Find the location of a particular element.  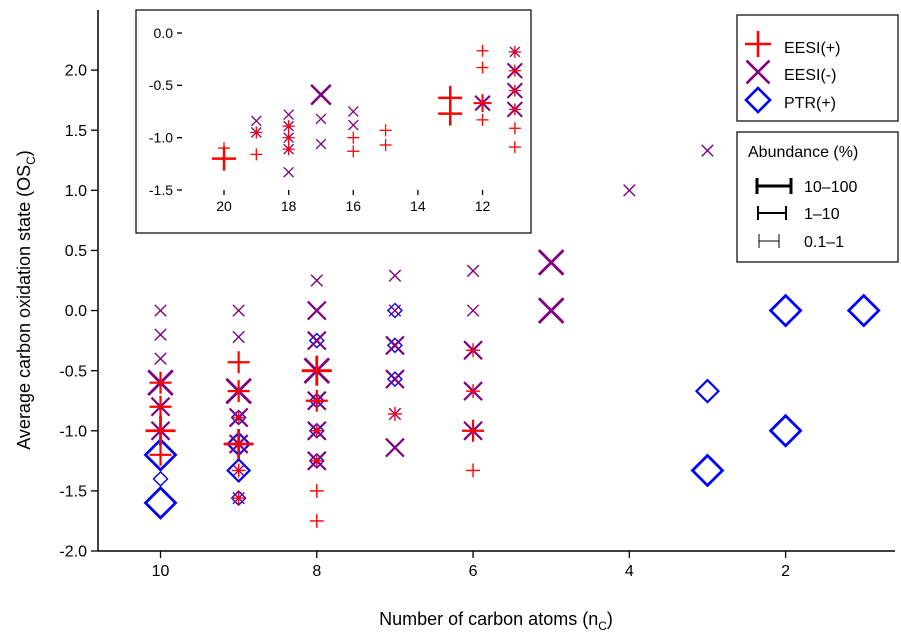

legend-marker-eesi-minus is located at coordinates (758, 72).